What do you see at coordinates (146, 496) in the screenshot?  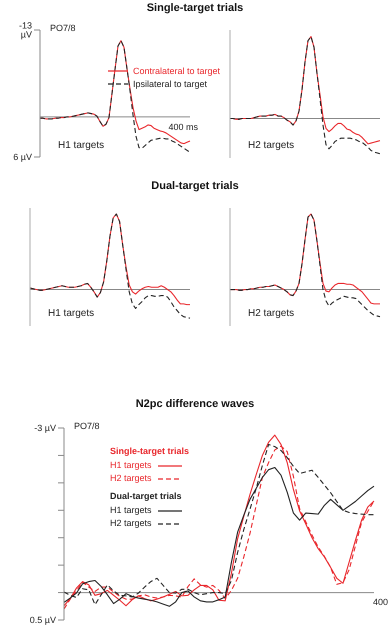 I see `annotation: Dual-target trials` at bounding box center [146, 496].